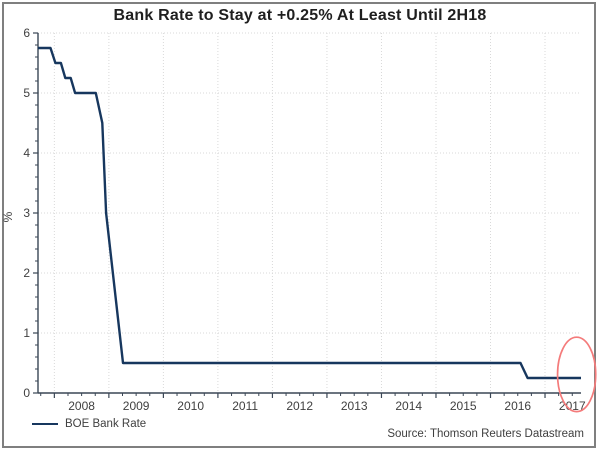 The image size is (600, 449). Describe the element at coordinates (576, 374) in the screenshot. I see `highlight-ellipse` at that location.